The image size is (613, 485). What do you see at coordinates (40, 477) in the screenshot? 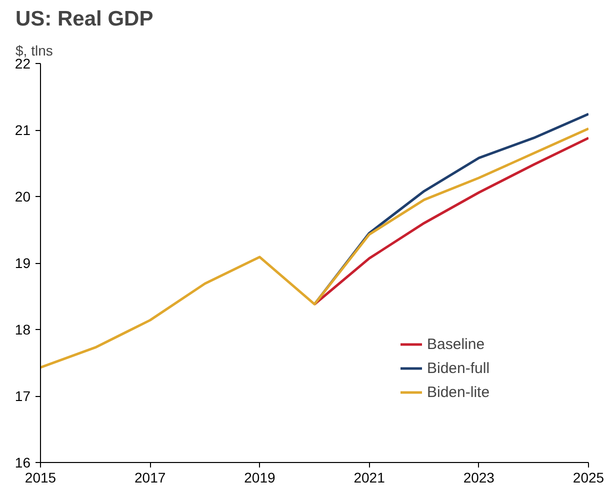
I see `x-tick-label: 2015` at bounding box center [40, 477].